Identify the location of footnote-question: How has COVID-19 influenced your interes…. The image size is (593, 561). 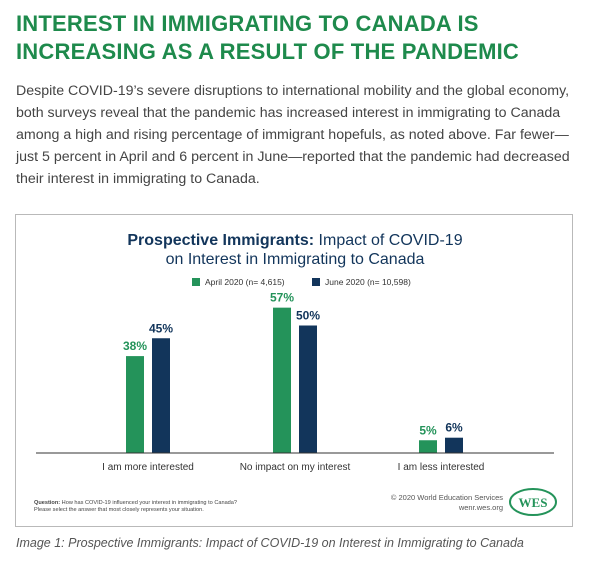
(148, 503).